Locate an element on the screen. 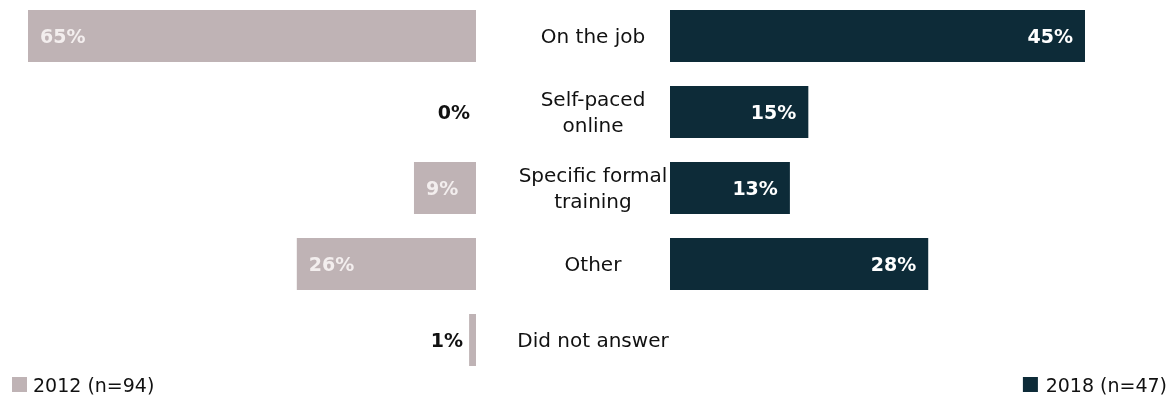 The height and width of the screenshot is (401, 1175). y-tick-label: Did not answer is located at coordinates (593, 340).